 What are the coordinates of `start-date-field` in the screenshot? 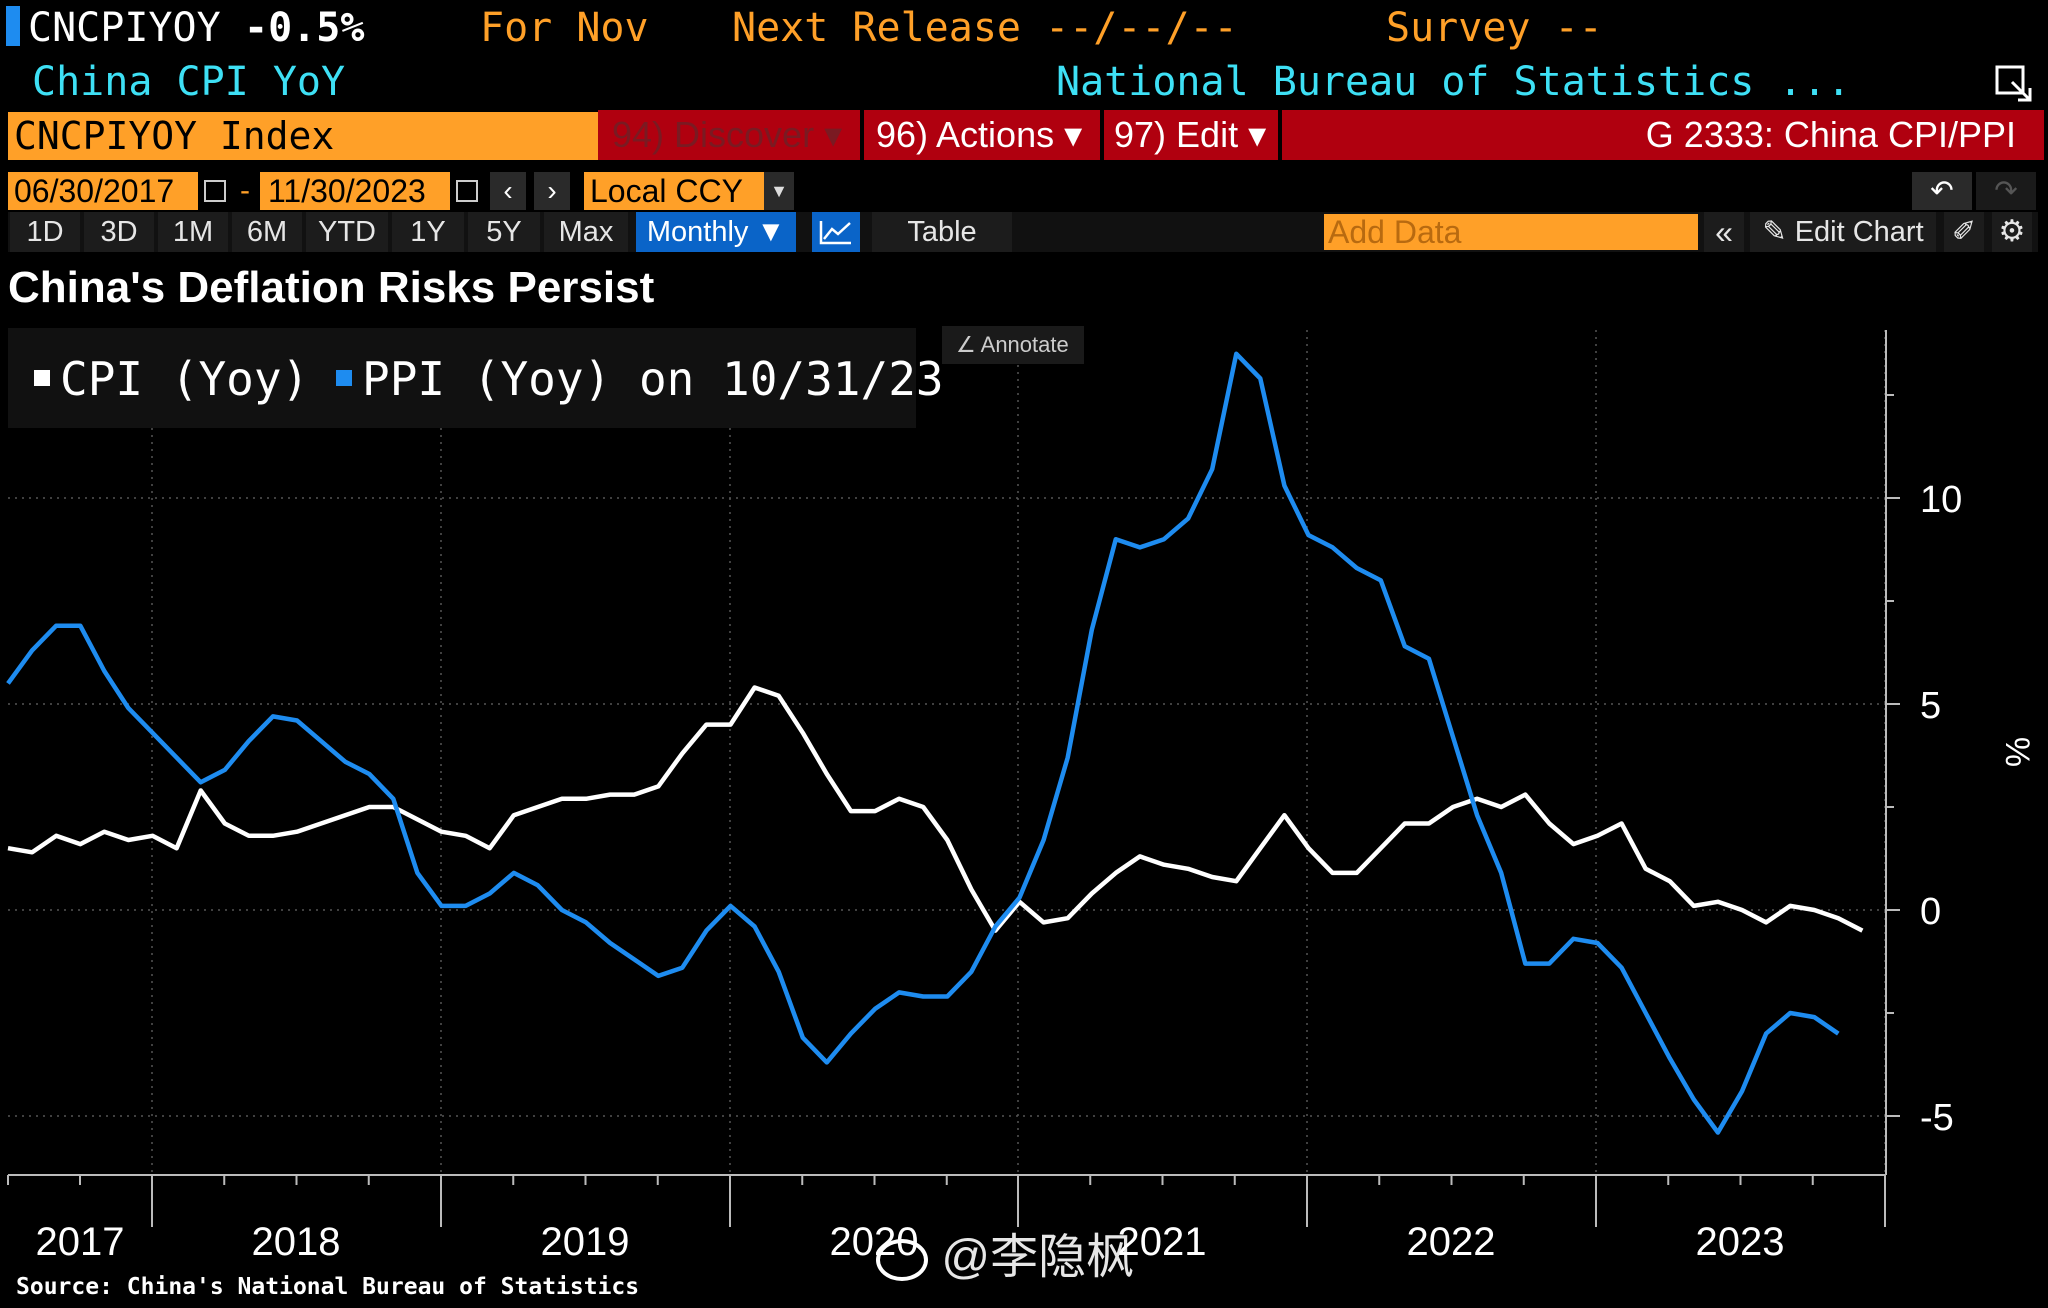 It's located at (103, 191).